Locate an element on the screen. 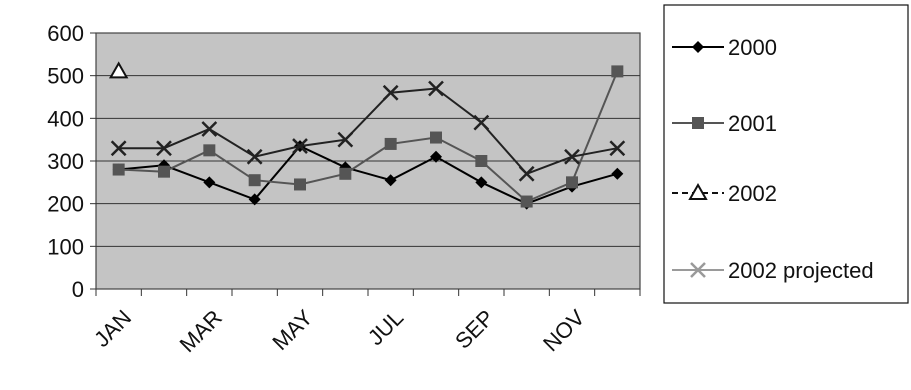  legend-label: 2001 is located at coordinates (752, 123).